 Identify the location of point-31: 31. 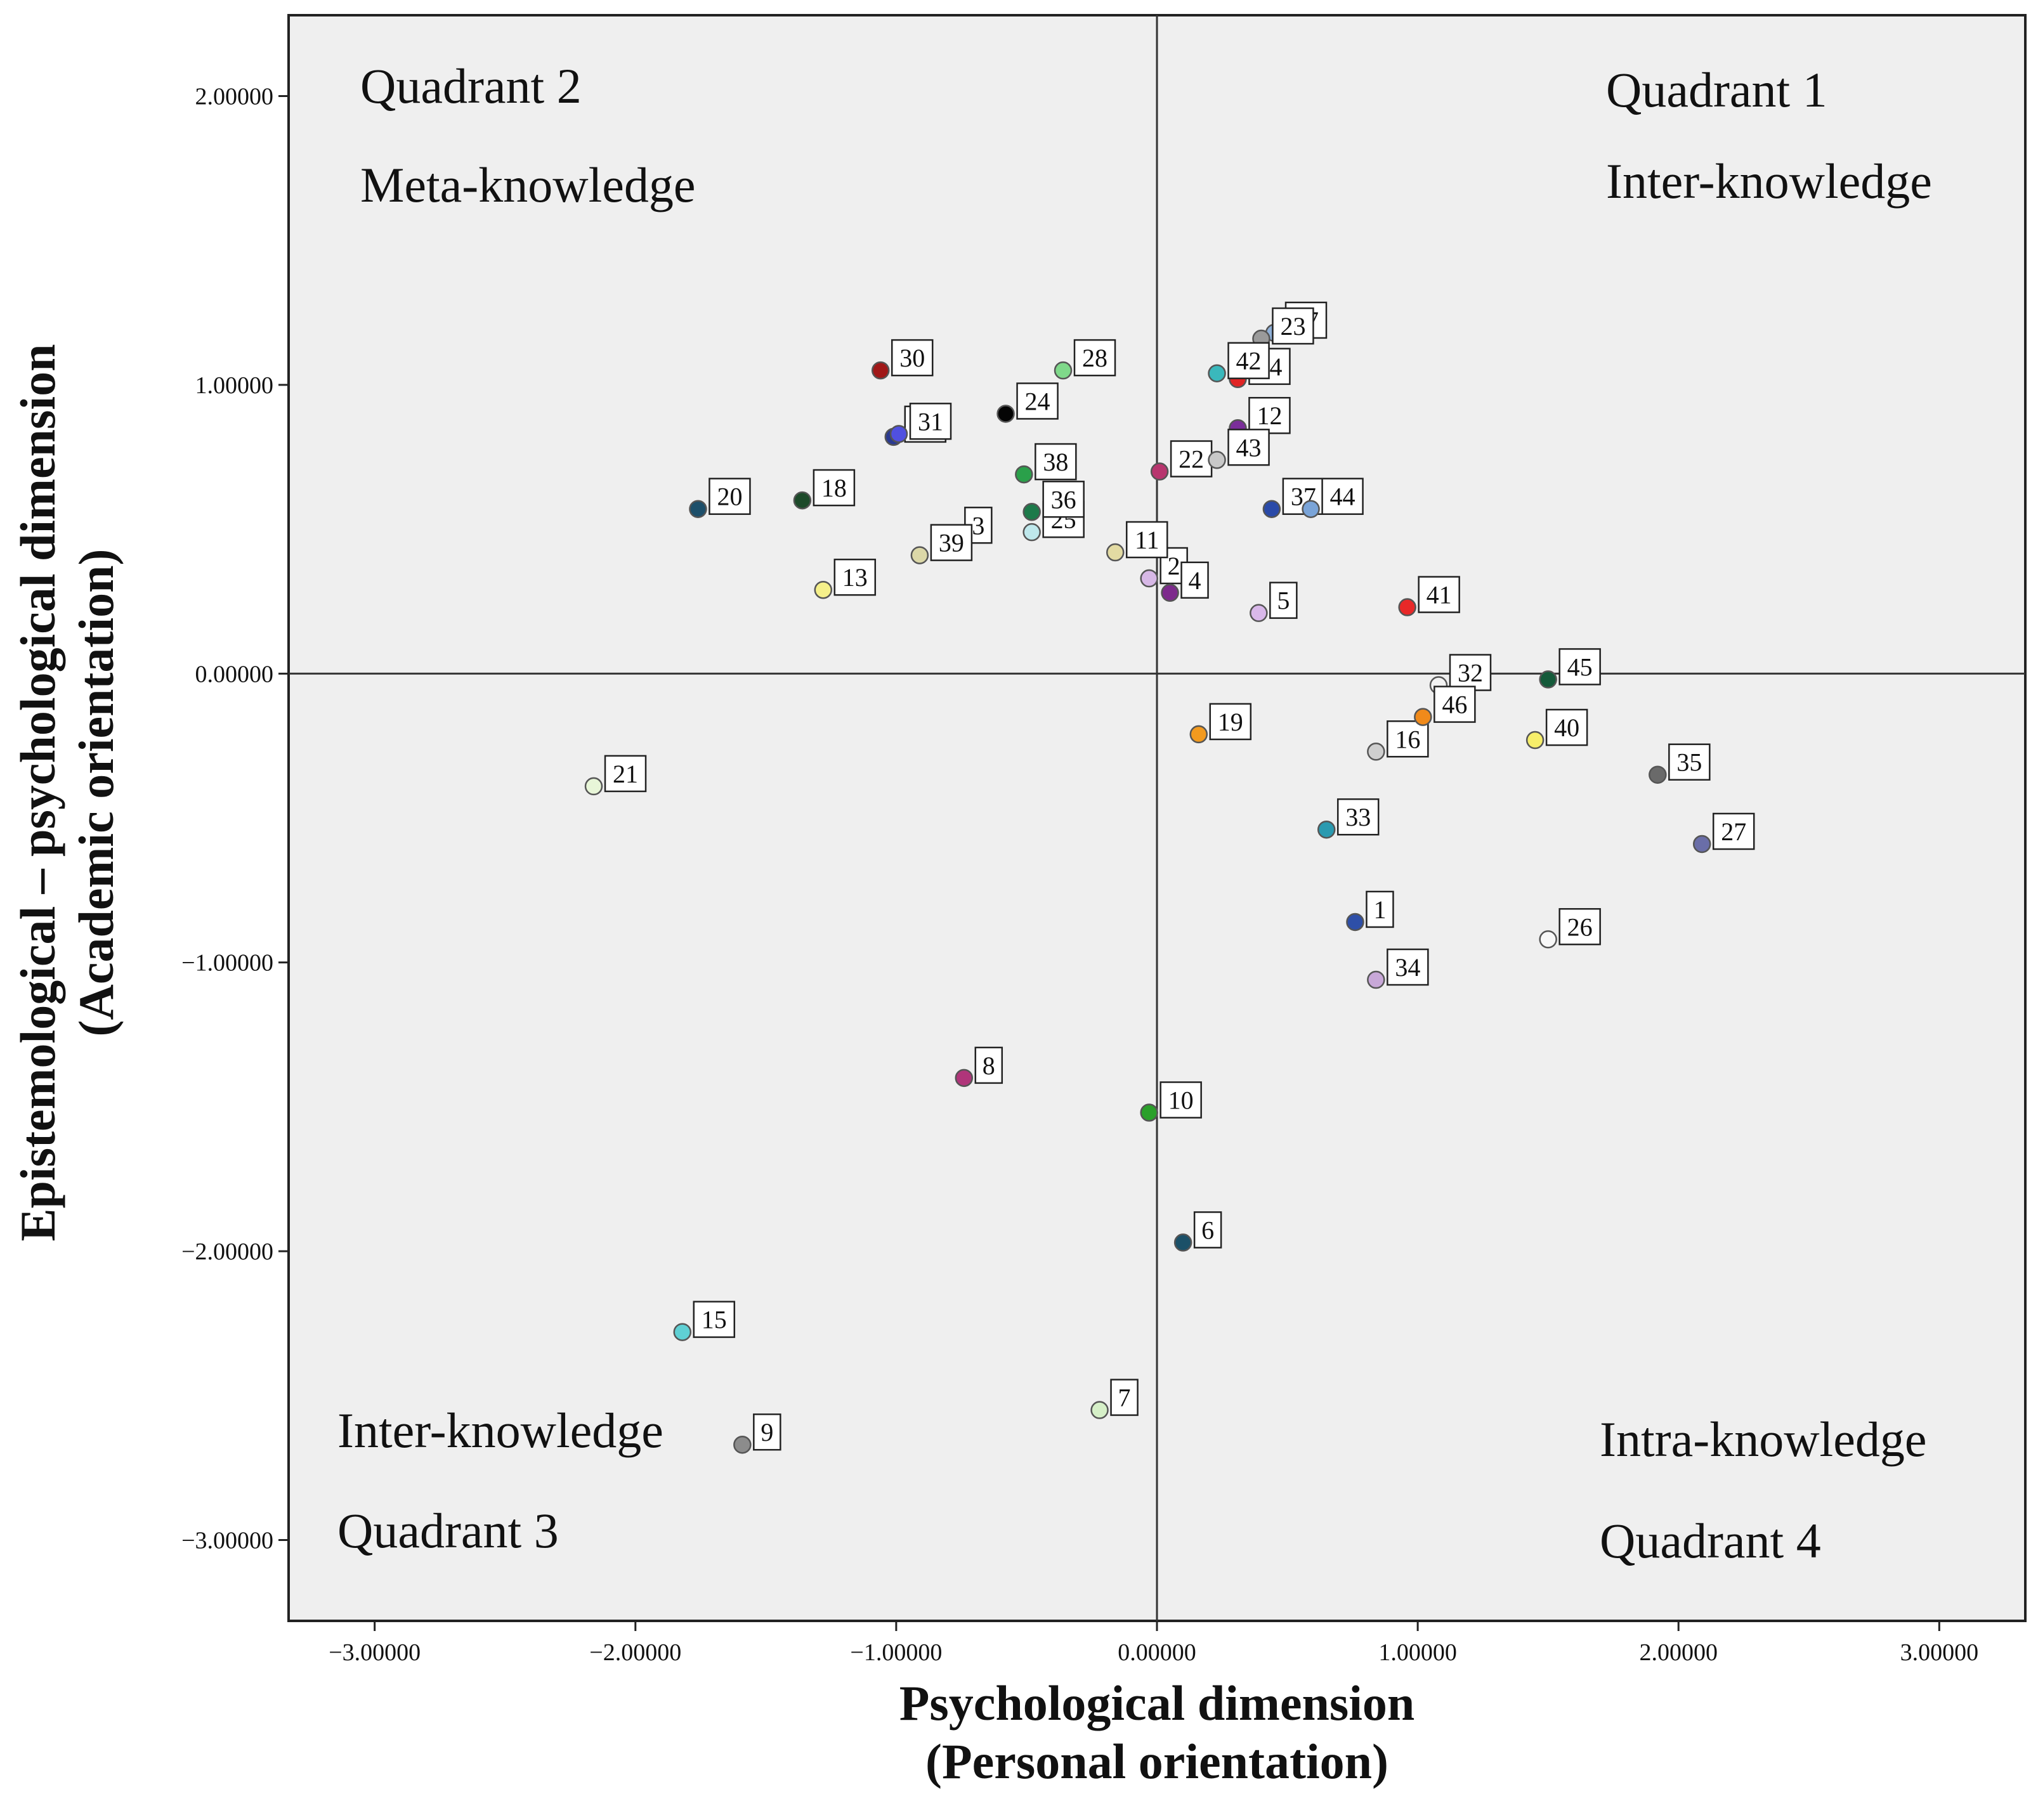
(921, 423).